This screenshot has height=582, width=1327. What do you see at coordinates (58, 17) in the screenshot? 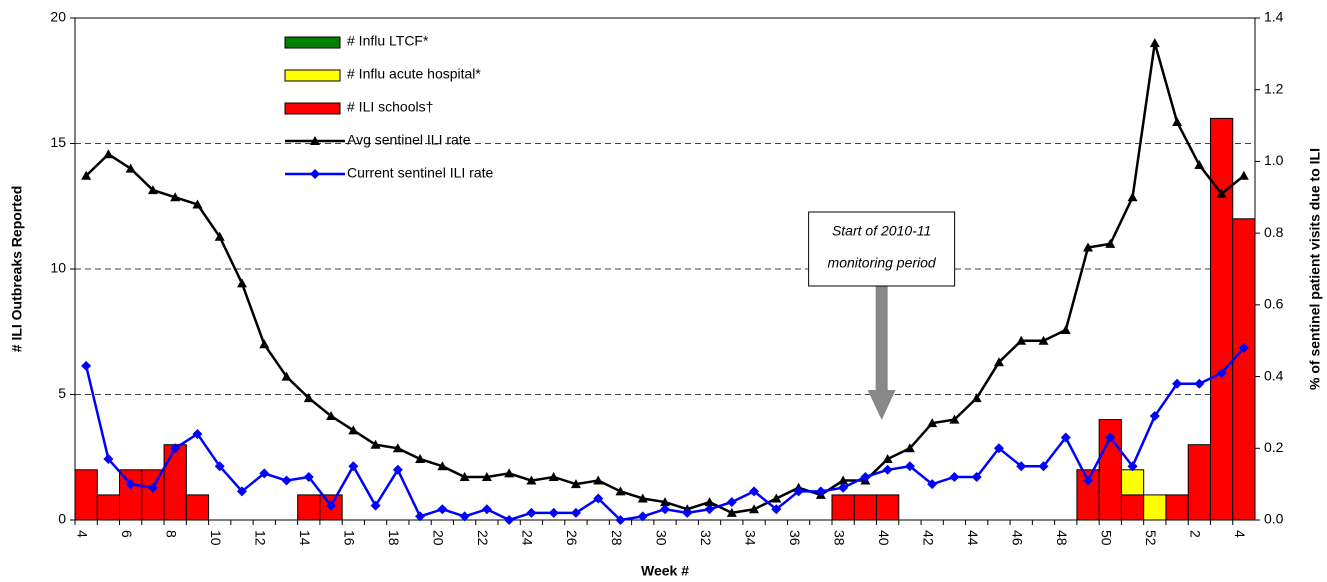
I see `y-tick-label: 20` at bounding box center [58, 17].